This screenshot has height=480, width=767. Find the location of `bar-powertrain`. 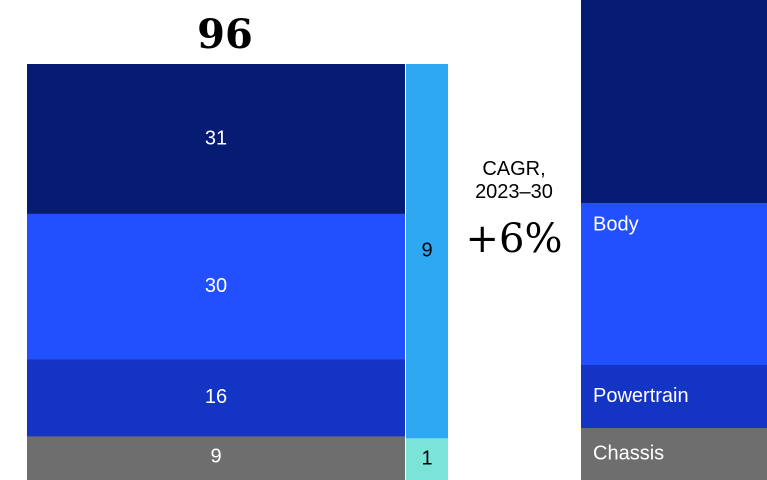

bar-powertrain is located at coordinates (216, 398).